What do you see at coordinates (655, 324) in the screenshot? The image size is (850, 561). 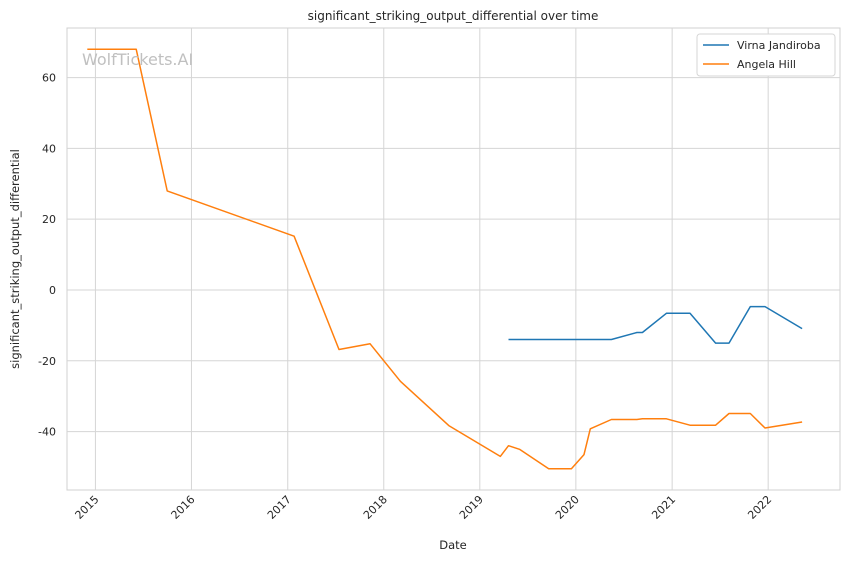 I see `series-line-virna-jandiroba` at bounding box center [655, 324].